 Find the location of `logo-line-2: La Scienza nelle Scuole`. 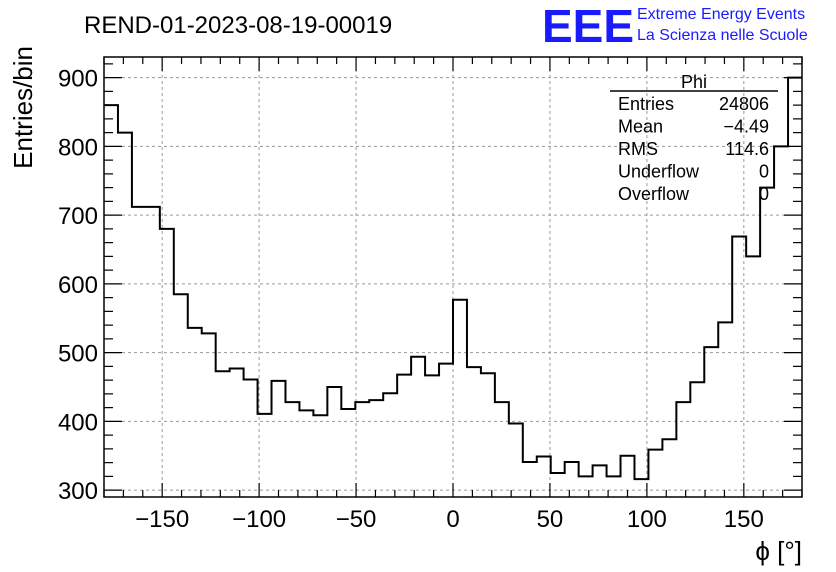

logo-line-2: La Scienza nelle Scuole is located at coordinates (722, 35).